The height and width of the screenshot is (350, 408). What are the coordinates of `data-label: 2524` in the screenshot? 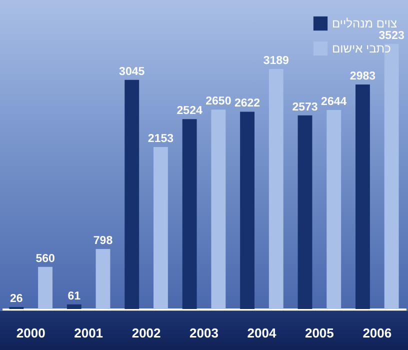 It's located at (189, 111).